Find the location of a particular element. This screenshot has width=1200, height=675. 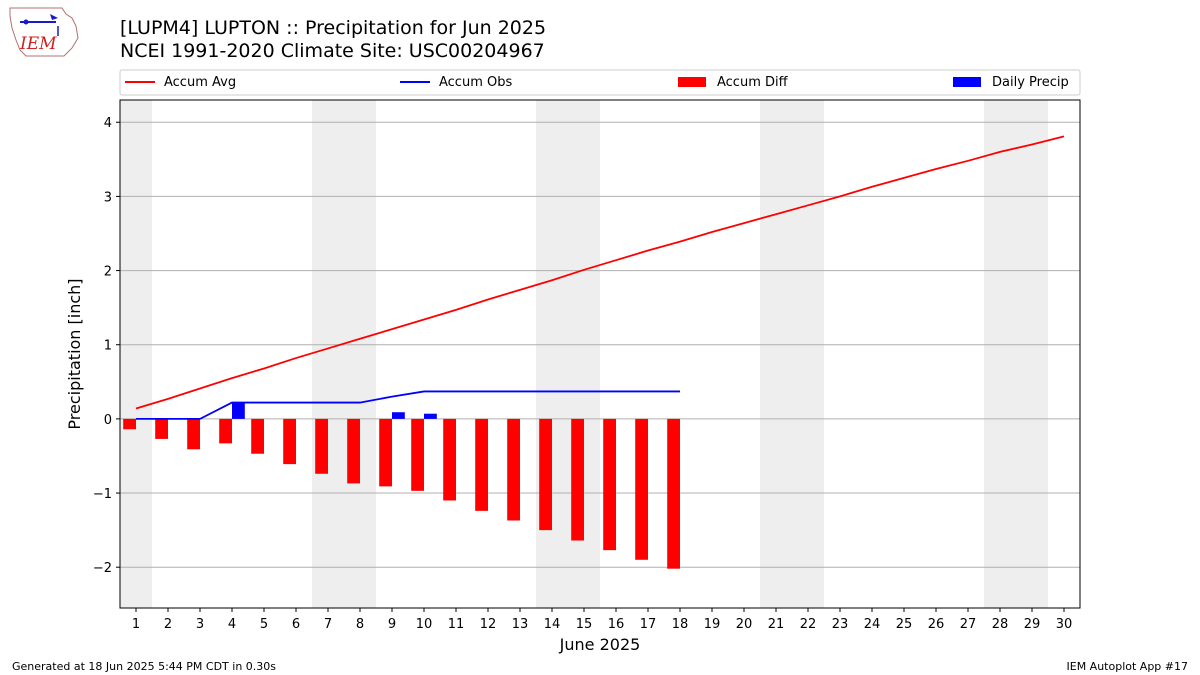

legend: Accum Avg Accum Obs Accum Diff Daily Precip is located at coordinates (600, 82).